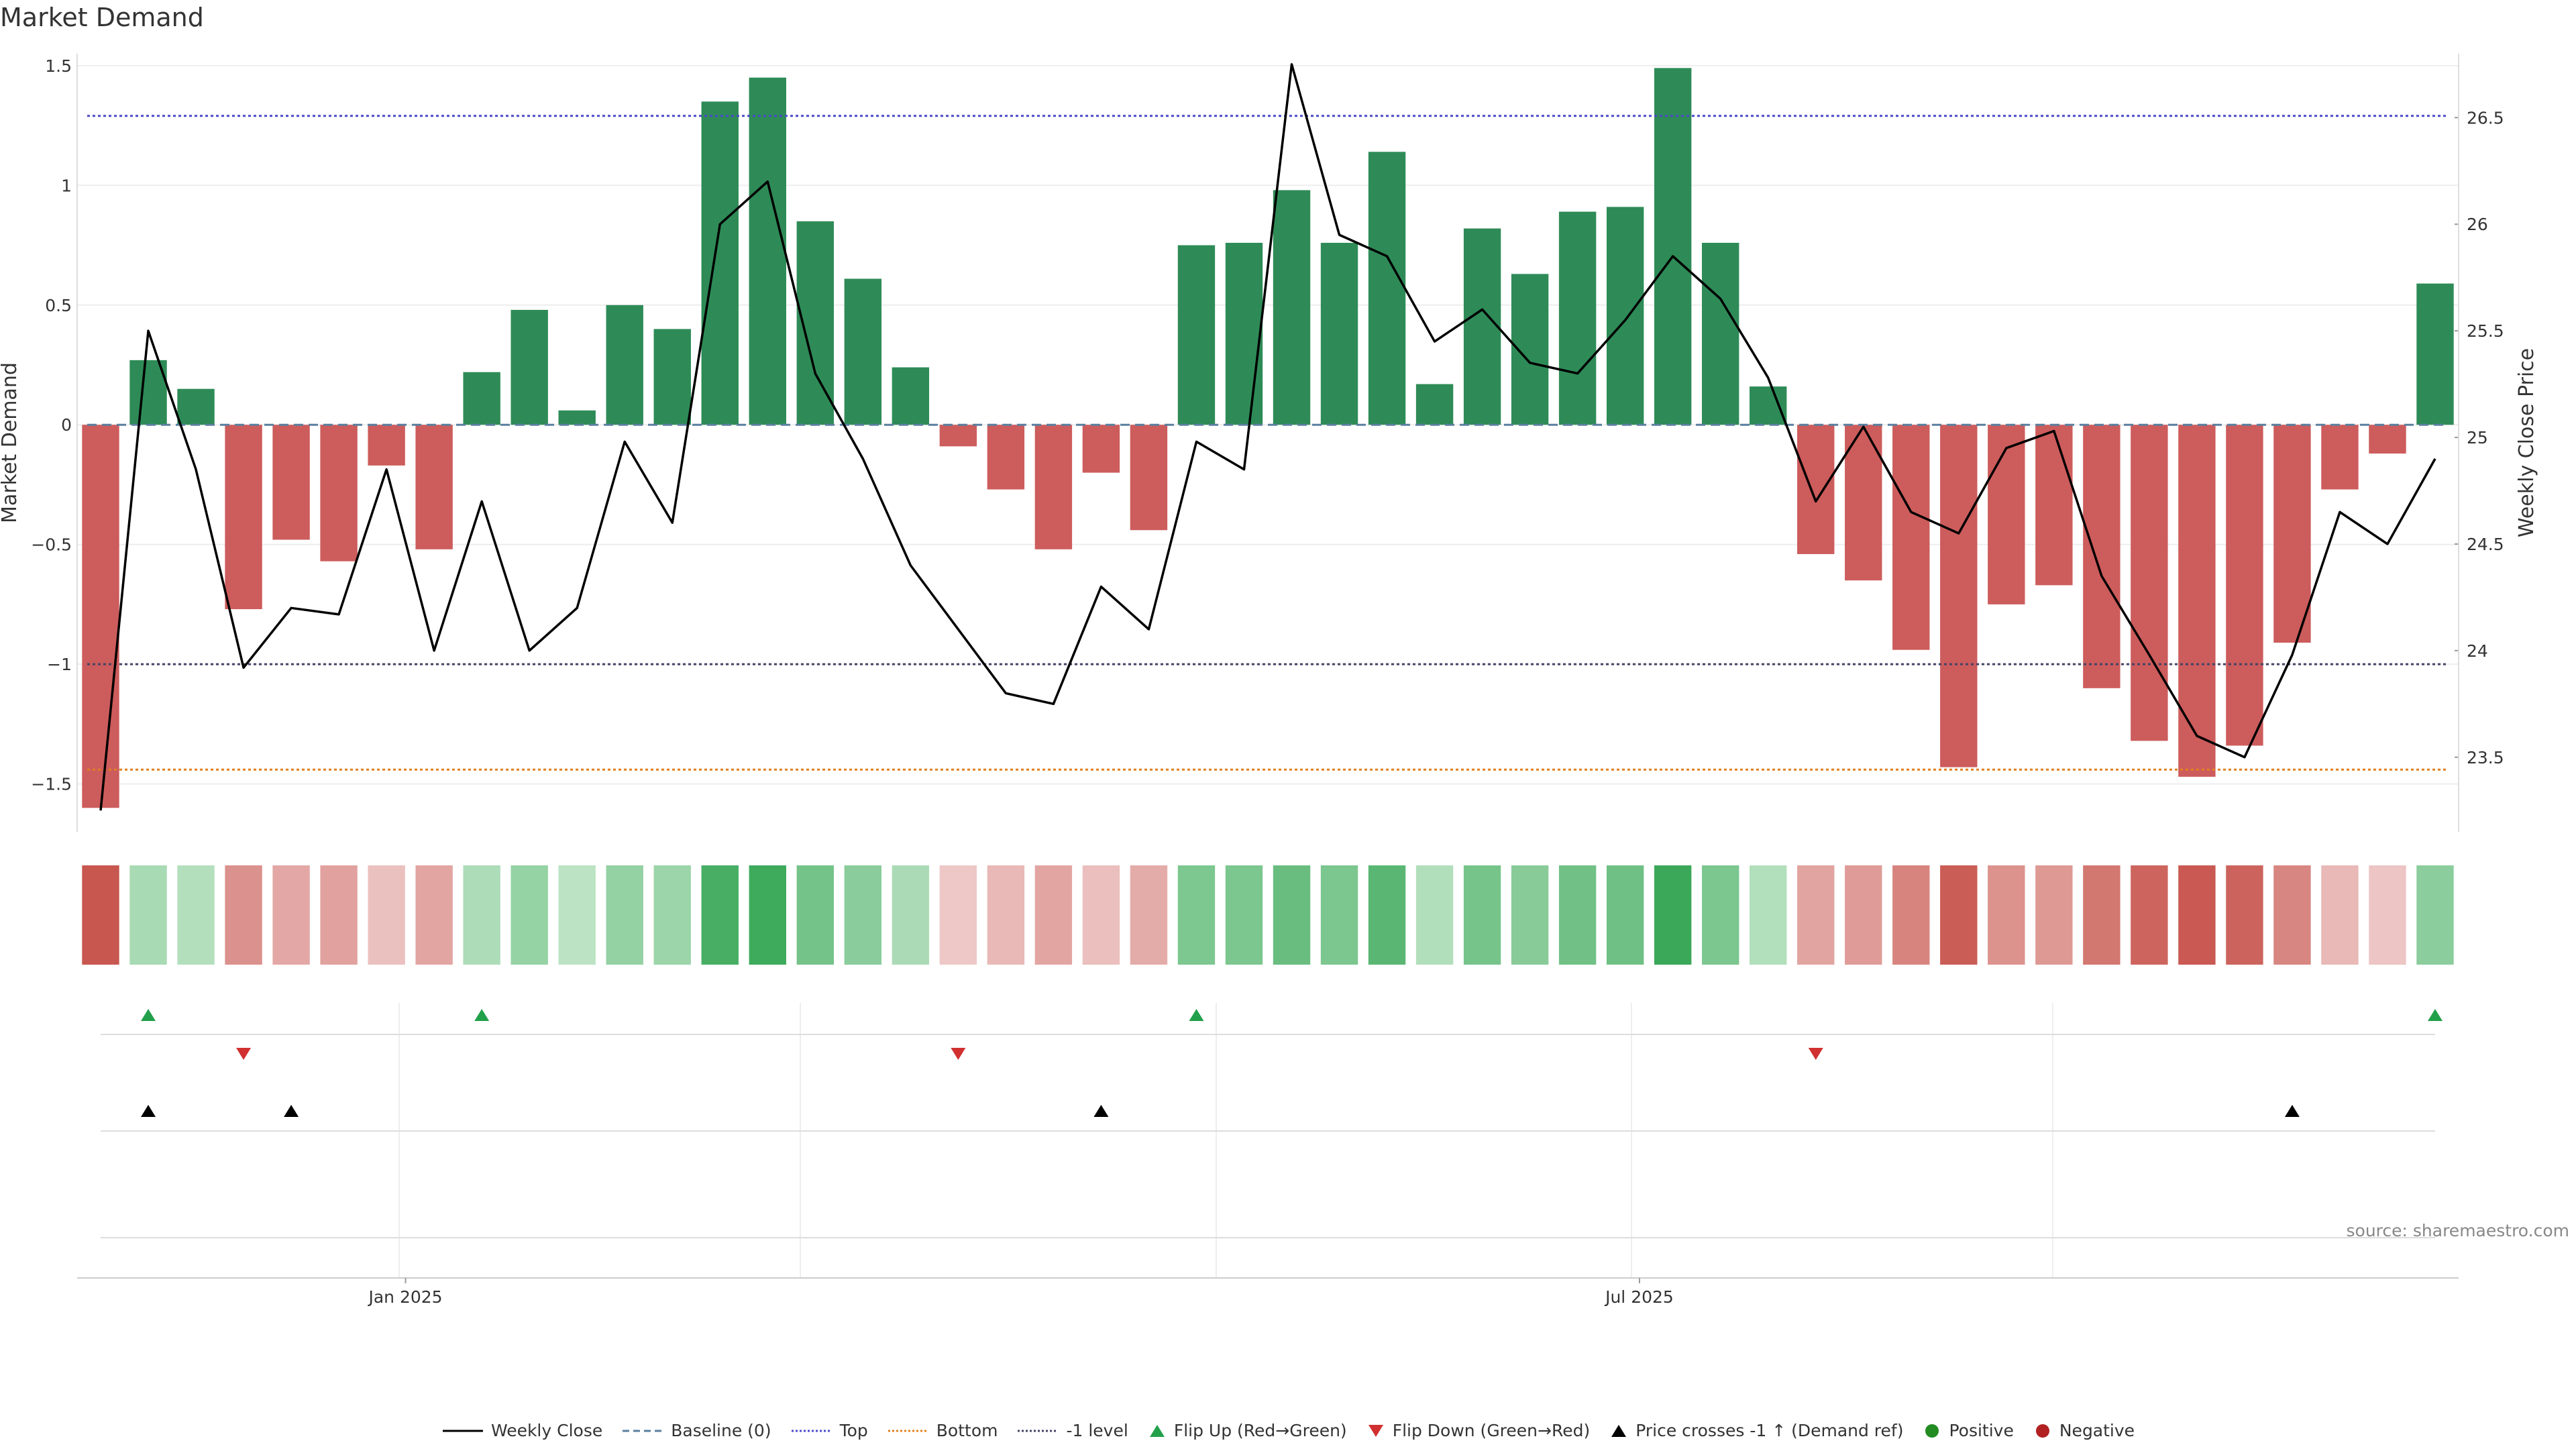 This screenshot has width=2576, height=1449. I want to click on y-tick-label: 1, so click(66, 185).